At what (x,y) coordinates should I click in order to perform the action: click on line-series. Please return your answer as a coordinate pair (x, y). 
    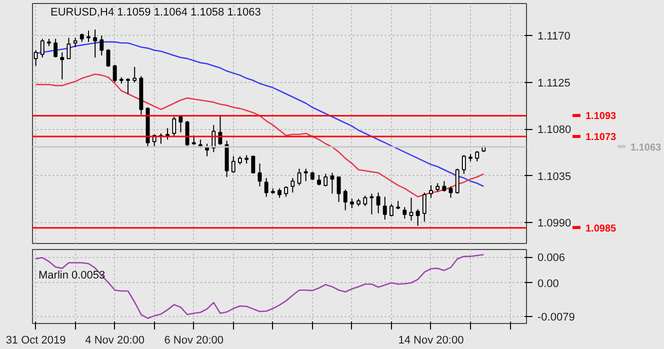
    Looking at the image, I should click on (259, 287).